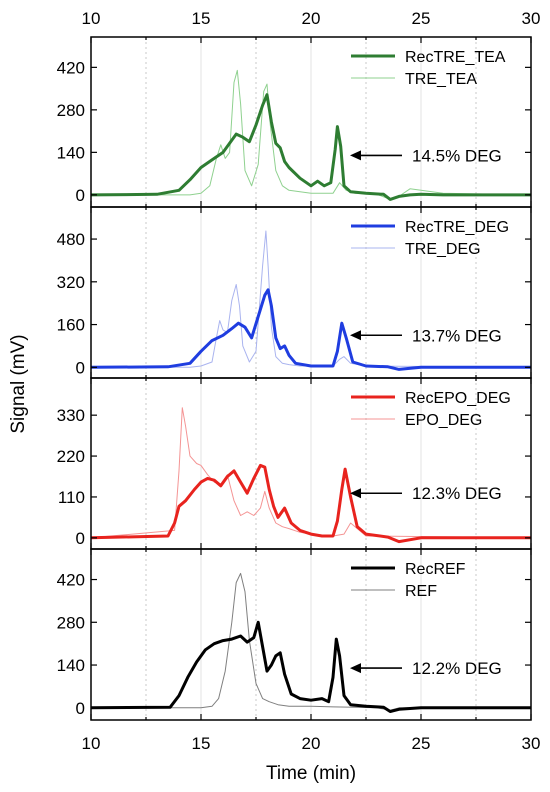 This screenshot has width=550, height=792. I want to click on legend-entry: TRE_DEG, so click(443, 249).